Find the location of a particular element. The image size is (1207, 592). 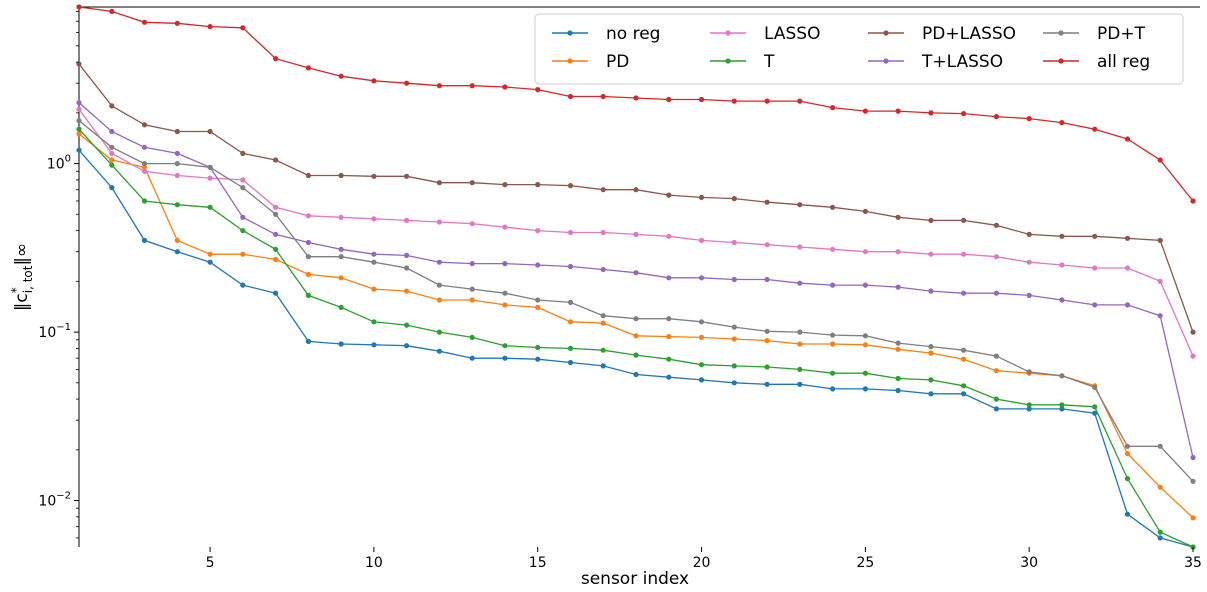

legend-label: no reg is located at coordinates (633, 34).